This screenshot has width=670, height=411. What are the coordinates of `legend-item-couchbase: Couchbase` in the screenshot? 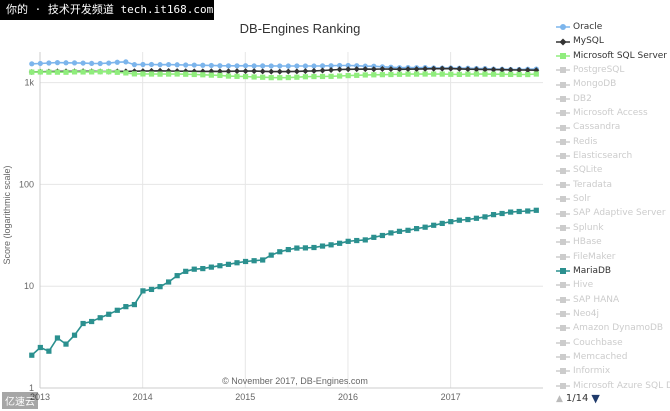 It's located at (613, 343).